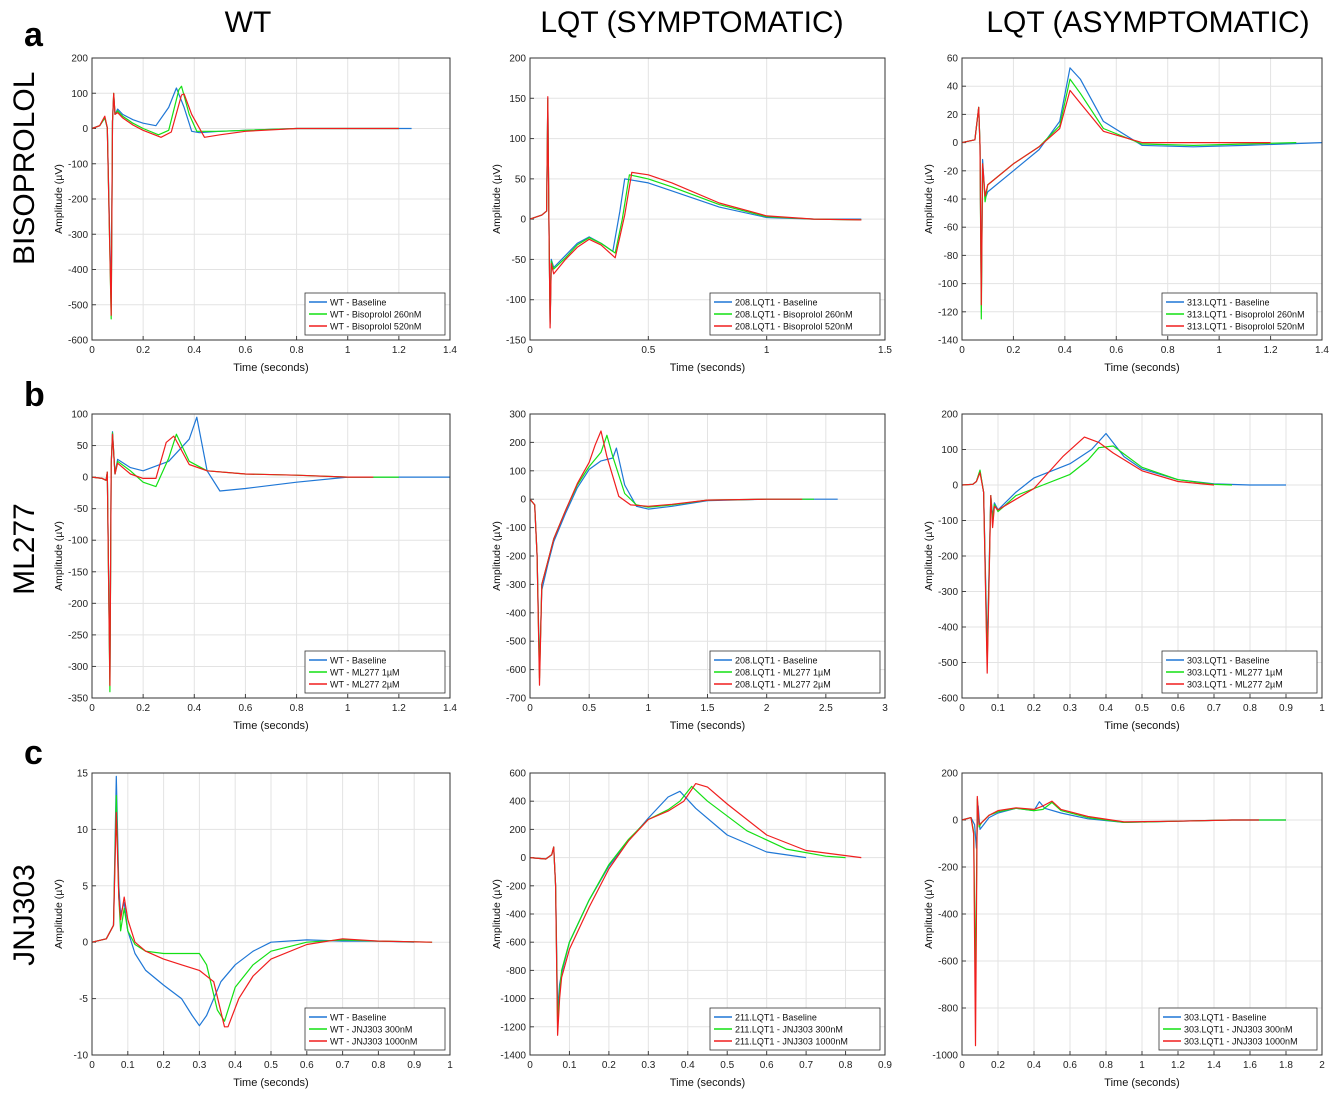 The image size is (1339, 1094). Describe the element at coordinates (794, 327) in the screenshot. I see `legend-label-3: 208.LQT1 - Bisoprolol 520nM` at that location.